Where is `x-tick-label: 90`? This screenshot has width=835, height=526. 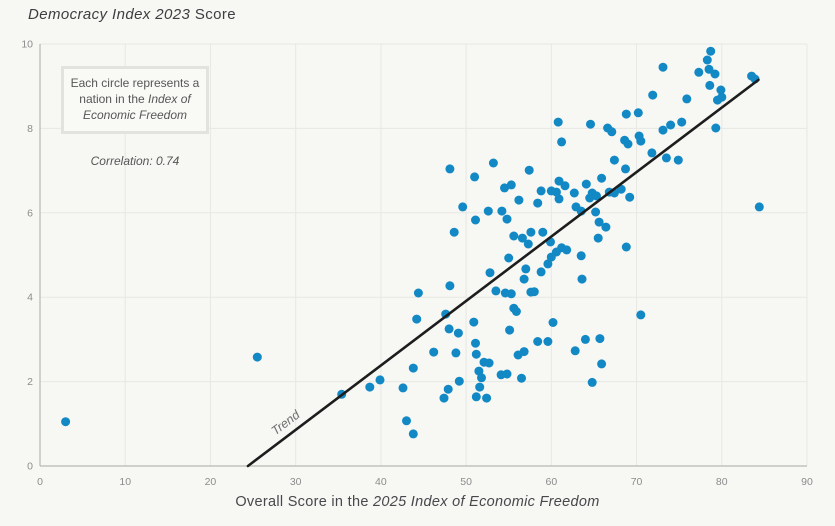
x-tick-label: 90 is located at coordinates (807, 482).